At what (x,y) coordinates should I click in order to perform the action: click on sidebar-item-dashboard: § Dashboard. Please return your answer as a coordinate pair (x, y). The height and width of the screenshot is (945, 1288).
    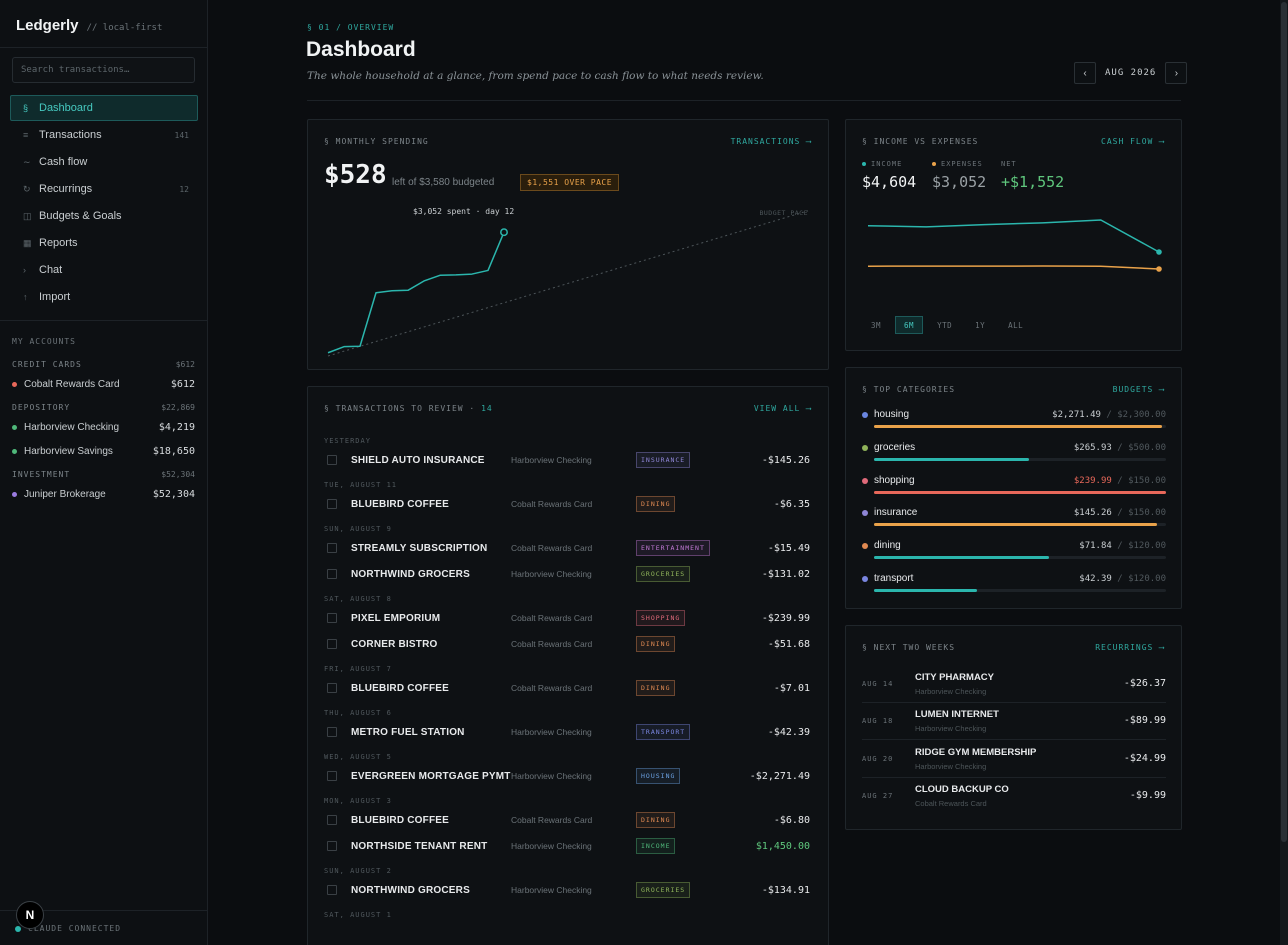
    Looking at the image, I should click on (104, 108).